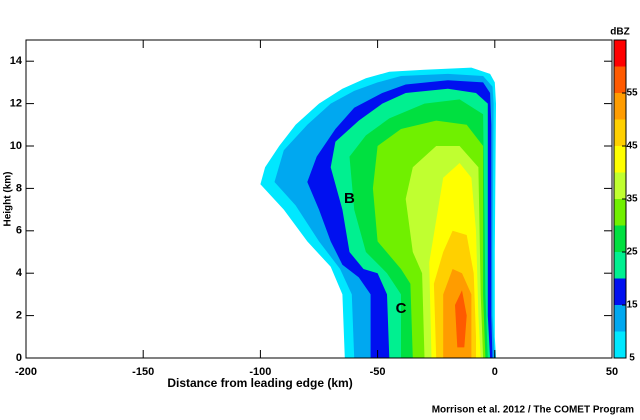 Image resolution: width=640 pixels, height=420 pixels. Describe the element at coordinates (16, 61) in the screenshot. I see `y-tick-label: 14` at that location.